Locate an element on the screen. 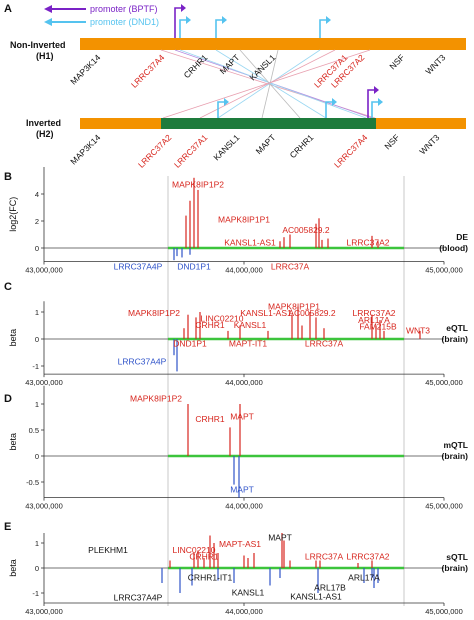 The width and height of the screenshot is (474, 620). legend-dnd1: promoter (DND1) is located at coordinates (101, 22).